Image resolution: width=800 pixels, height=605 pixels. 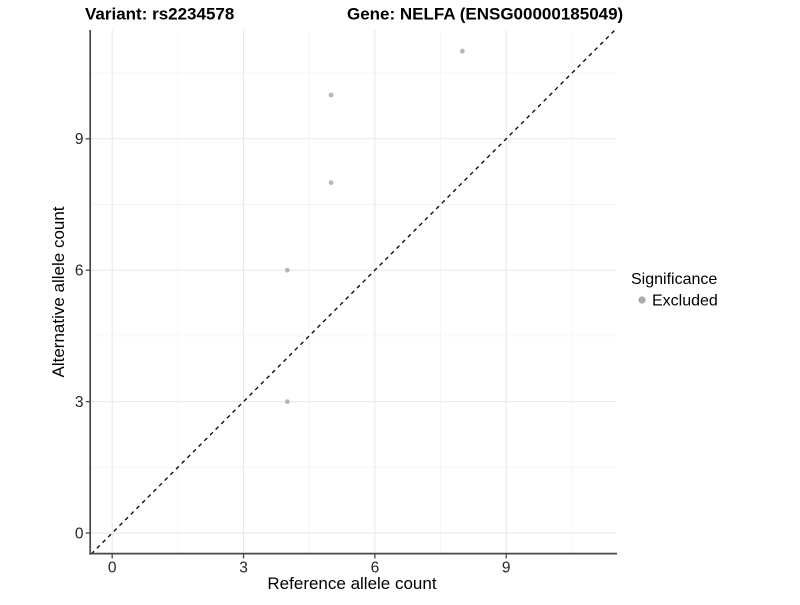 What do you see at coordinates (159, 14) in the screenshot?
I see `plot-title-variant: Variant: rs2234578` at bounding box center [159, 14].